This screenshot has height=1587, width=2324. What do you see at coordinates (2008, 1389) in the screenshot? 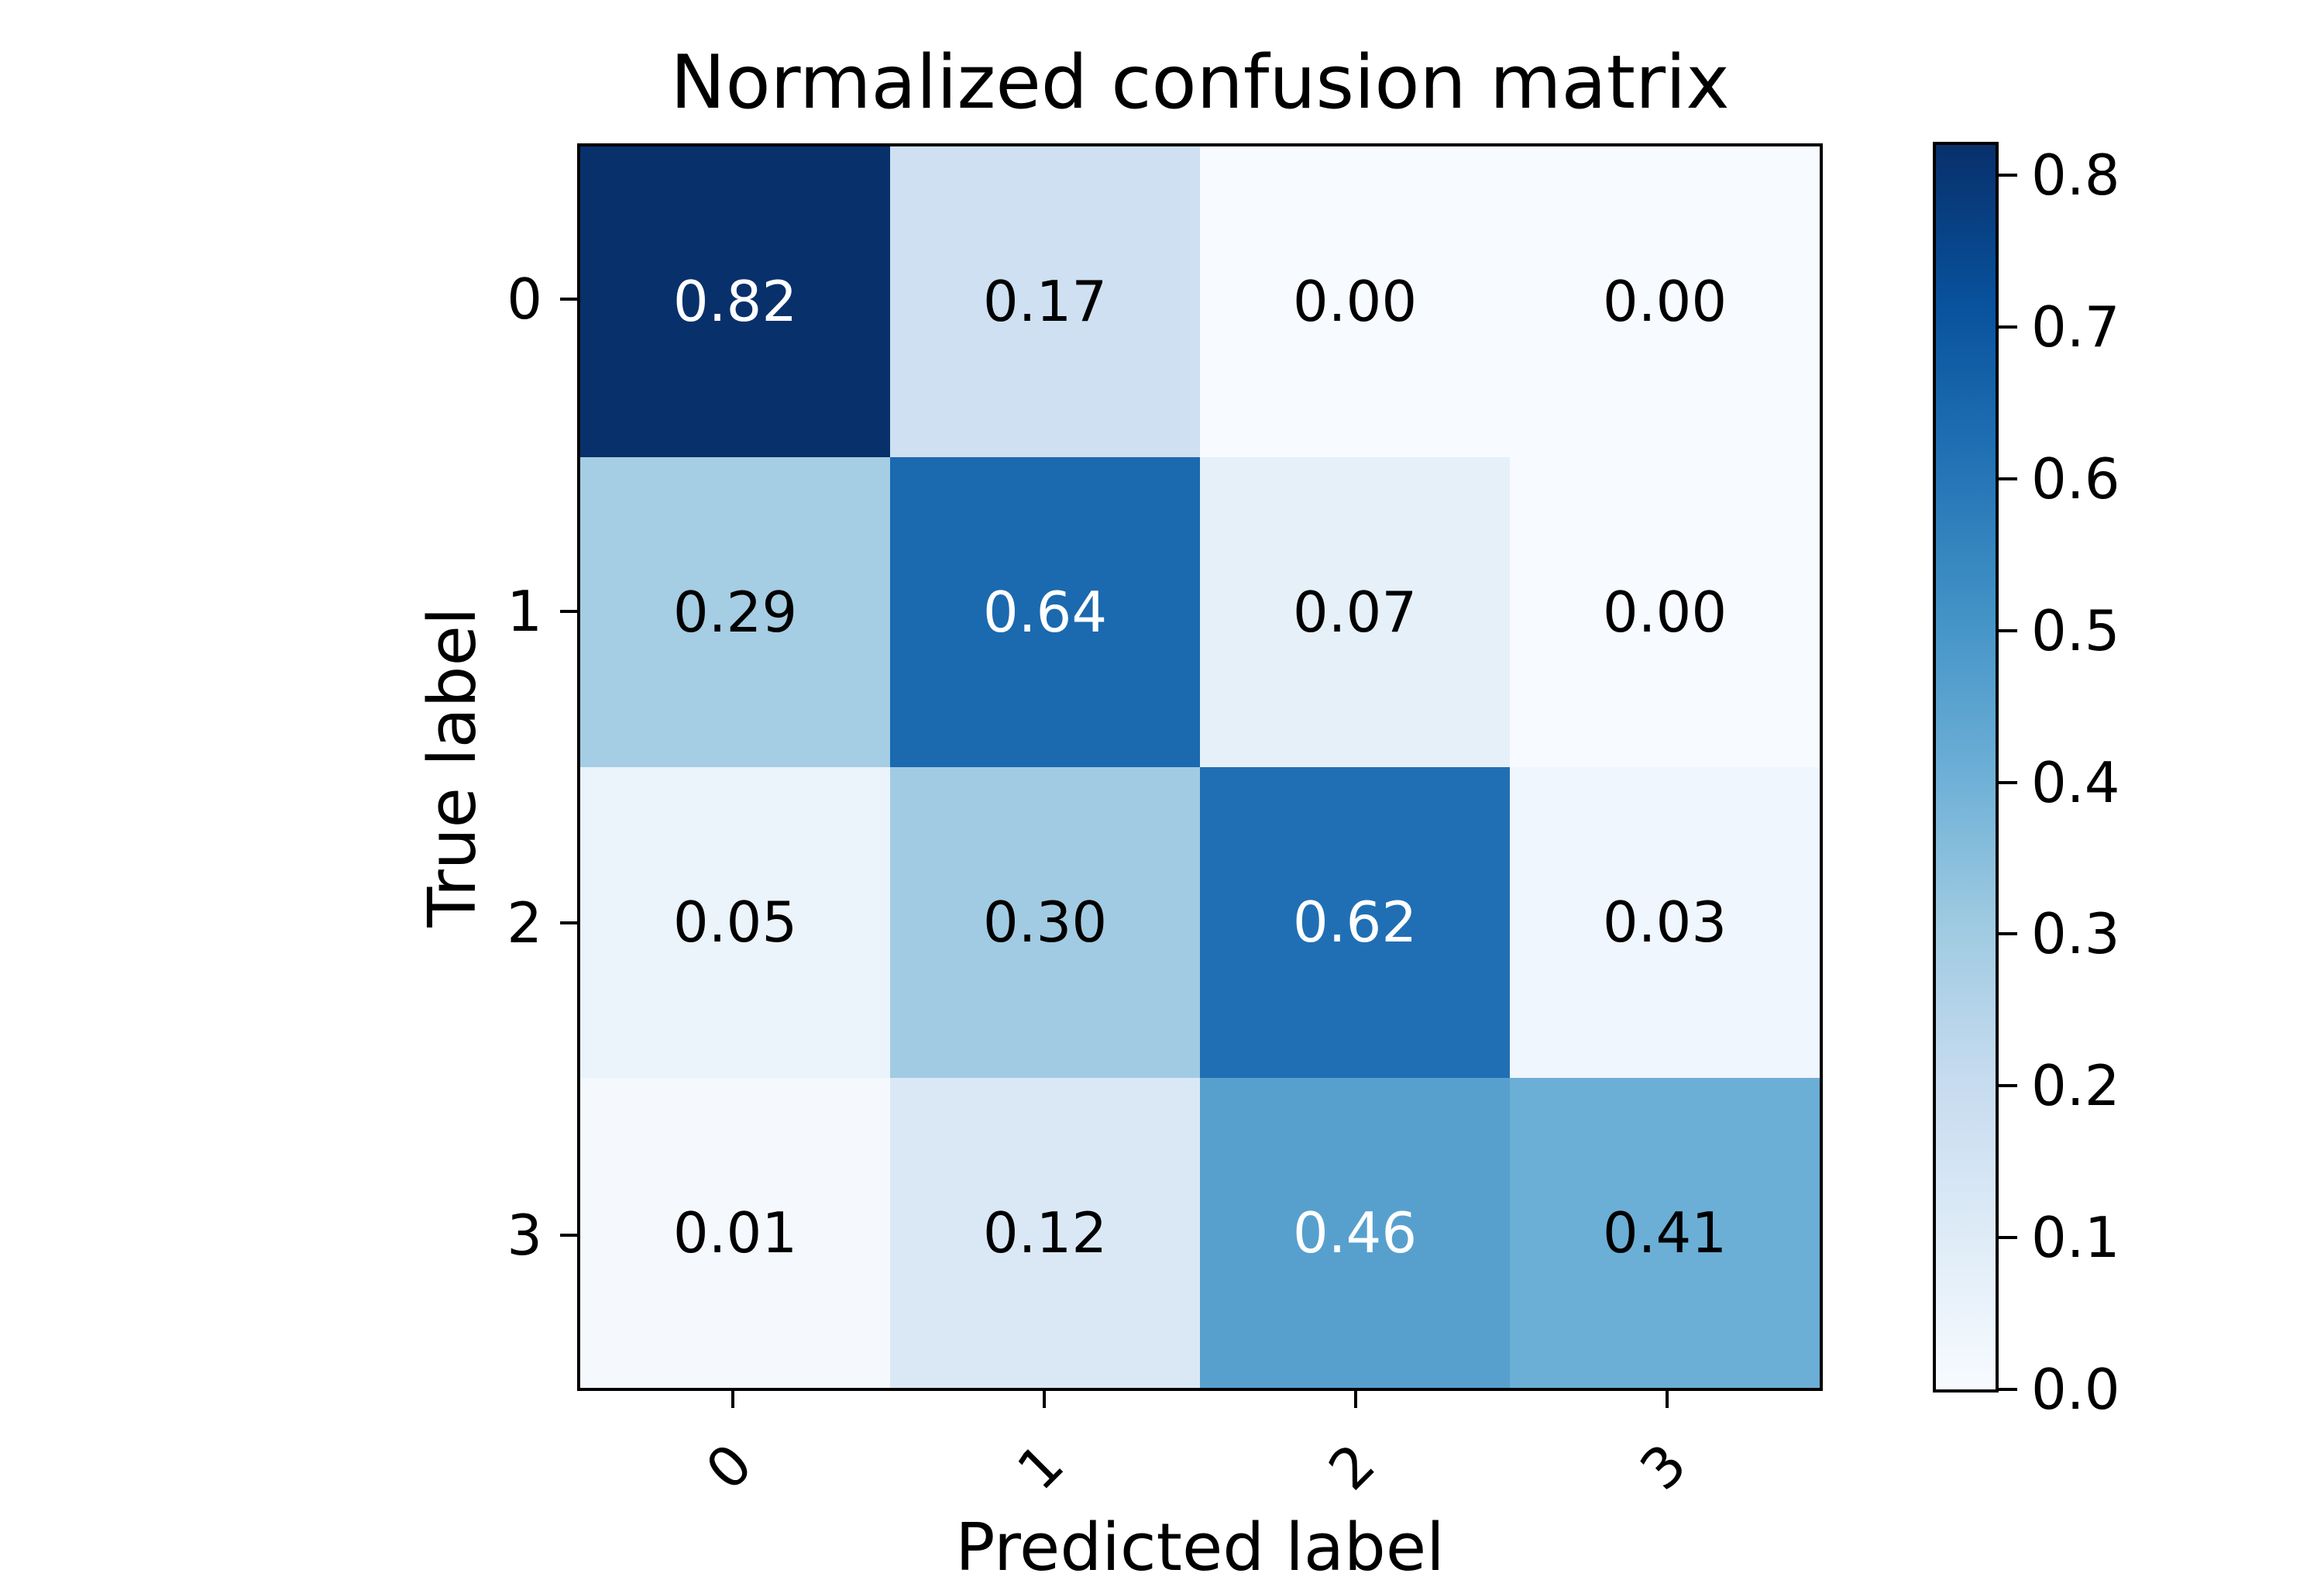
I see `colorbar-tick-mark-0.0` at bounding box center [2008, 1389].